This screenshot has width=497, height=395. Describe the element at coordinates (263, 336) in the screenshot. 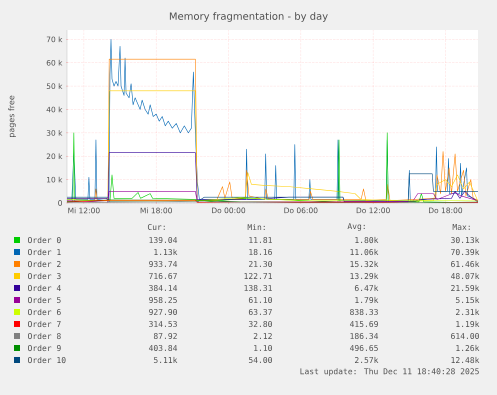

I see `text: 2.12` at that location.